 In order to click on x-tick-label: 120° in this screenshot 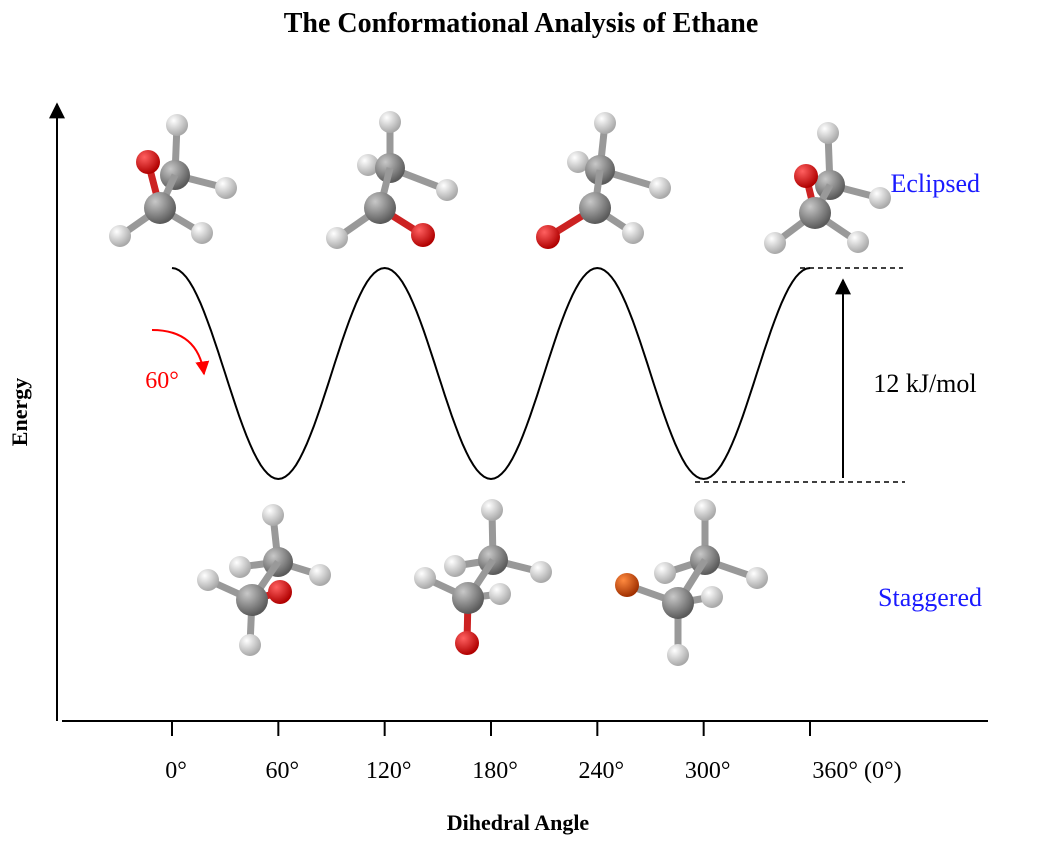, I will do `click(389, 771)`.